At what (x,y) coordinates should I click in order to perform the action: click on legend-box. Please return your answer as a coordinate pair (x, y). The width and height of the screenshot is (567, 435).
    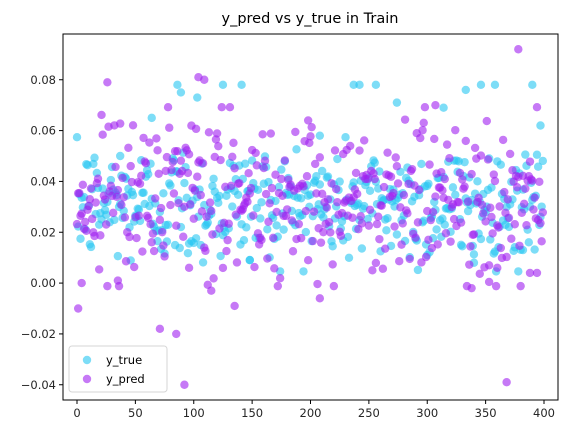
    Looking at the image, I should click on (118, 369).